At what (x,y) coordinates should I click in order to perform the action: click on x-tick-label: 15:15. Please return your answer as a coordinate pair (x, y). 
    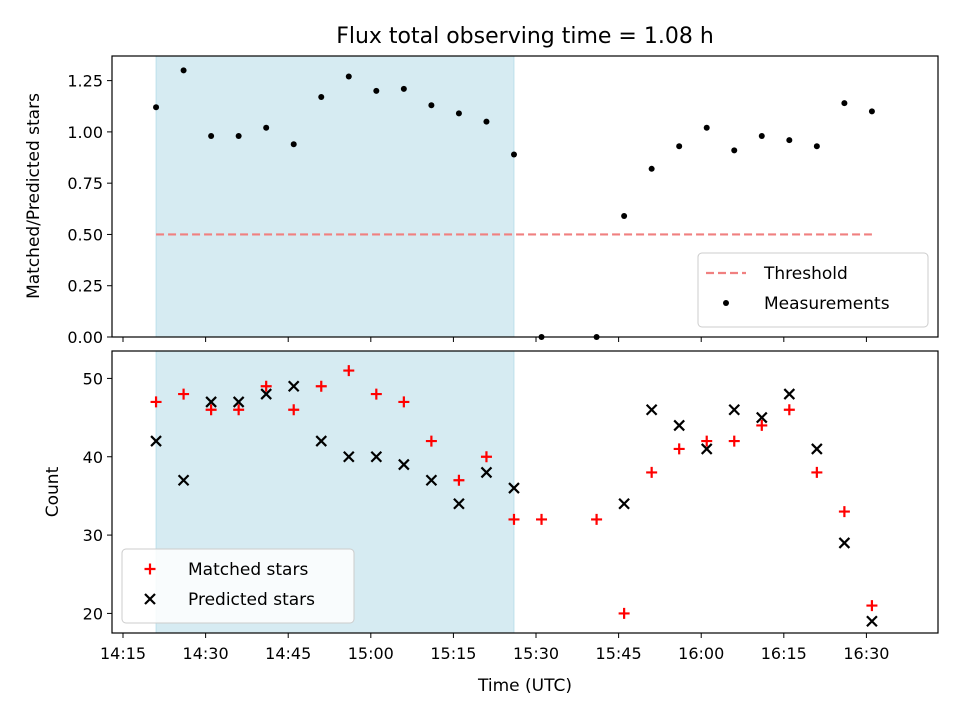
    Looking at the image, I should click on (453, 653).